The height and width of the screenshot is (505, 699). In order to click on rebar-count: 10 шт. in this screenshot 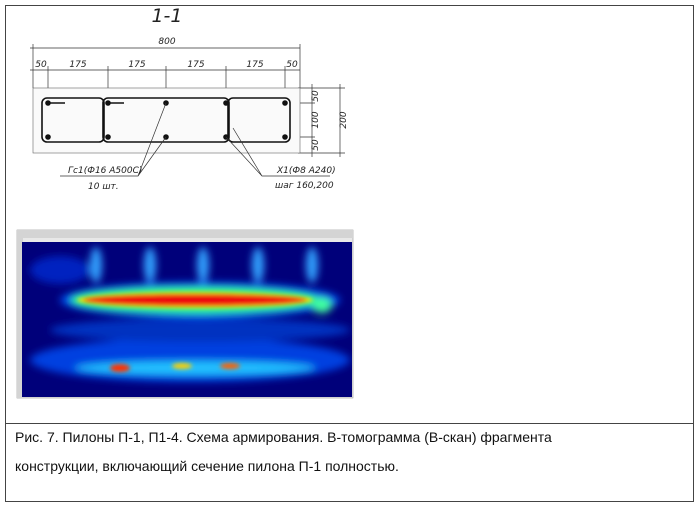, I will do `click(103, 187)`.